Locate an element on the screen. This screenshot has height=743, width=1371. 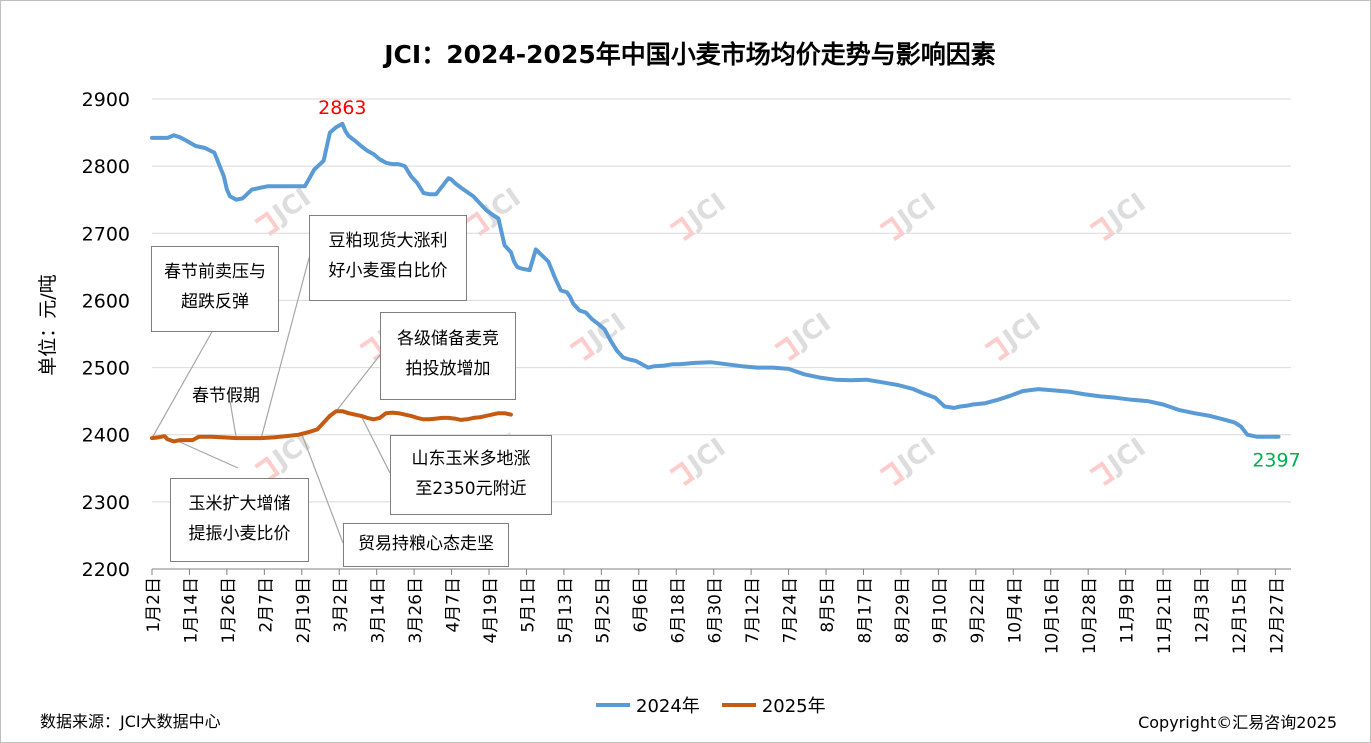
annotation-text: 贸易持粮心态走坚 is located at coordinates (426, 544).